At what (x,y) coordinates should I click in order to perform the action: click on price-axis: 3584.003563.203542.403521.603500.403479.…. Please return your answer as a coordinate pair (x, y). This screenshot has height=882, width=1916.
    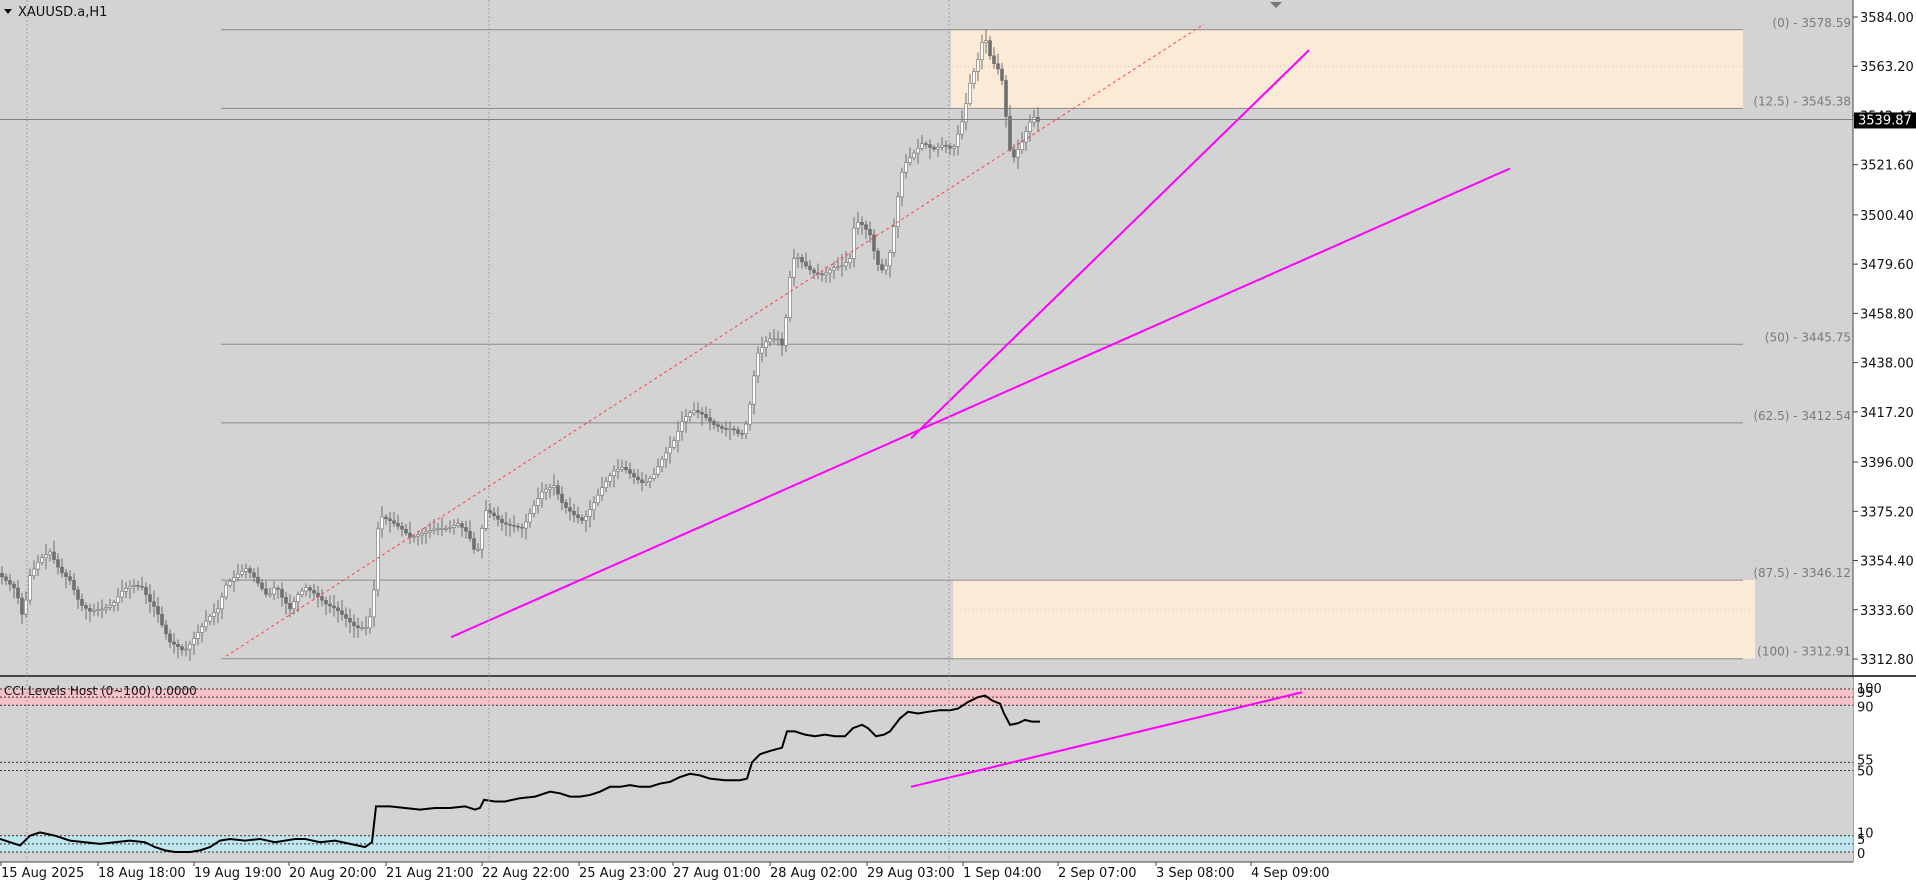
    Looking at the image, I should click on (1884, 441).